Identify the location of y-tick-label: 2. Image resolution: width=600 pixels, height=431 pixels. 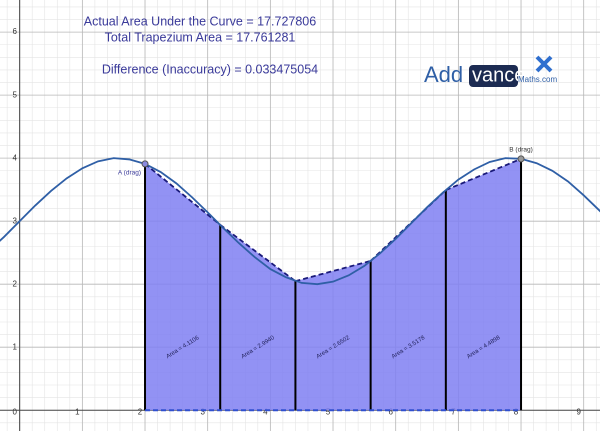
(14, 283).